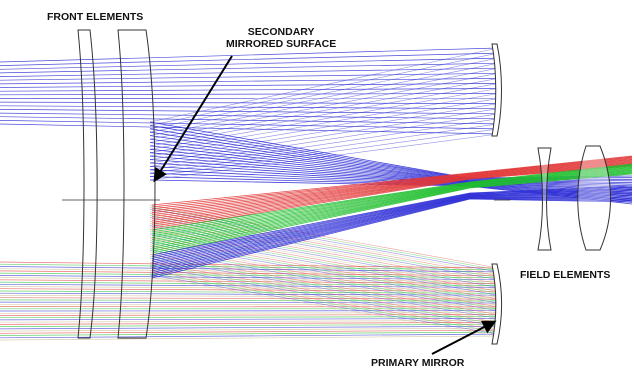 Image resolution: width=634 pixels, height=375 pixels. Describe the element at coordinates (496, 304) in the screenshot. I see `primary-mirror-lower` at that location.